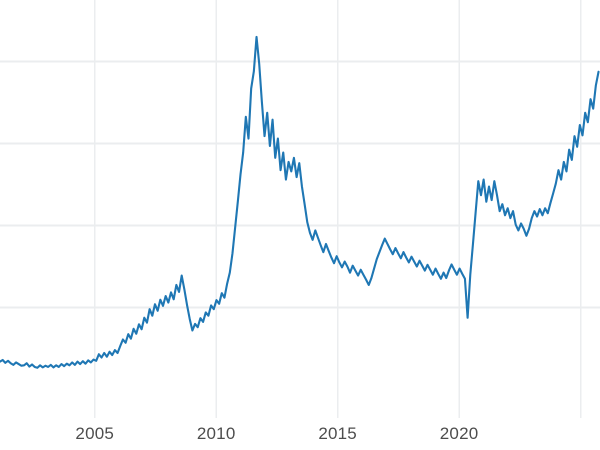  I want to click on x-axis-tick-label: 2020, so click(459, 433).